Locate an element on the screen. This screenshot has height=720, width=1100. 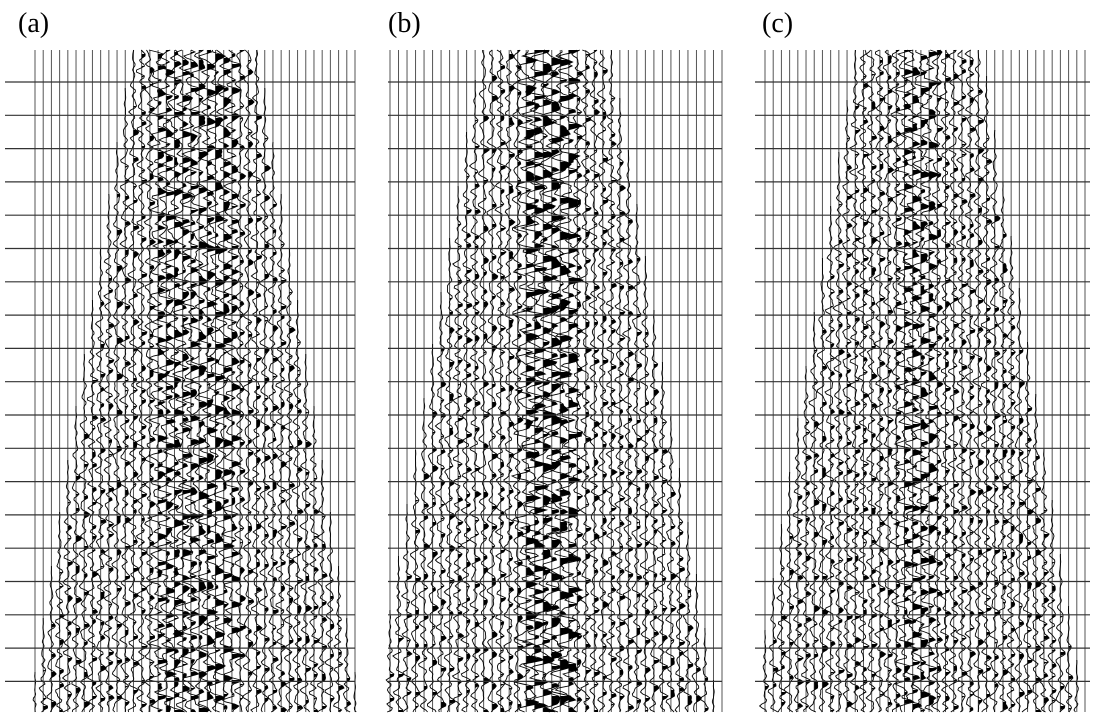
panel-label: (a) is located at coordinates (33, 23).